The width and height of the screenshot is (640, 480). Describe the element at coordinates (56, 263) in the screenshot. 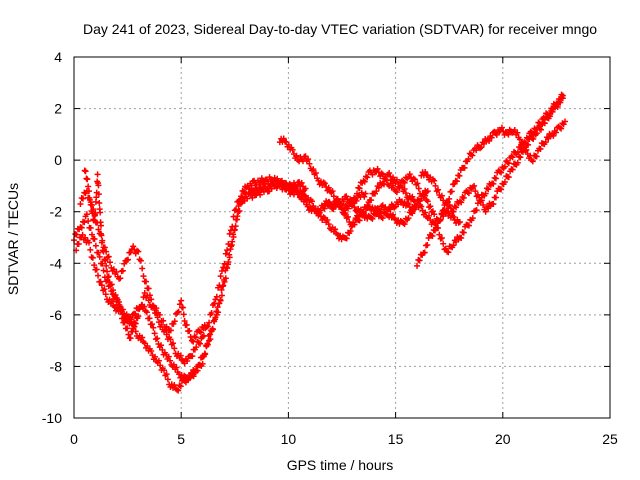

I see `y-tick-label: -4` at that location.